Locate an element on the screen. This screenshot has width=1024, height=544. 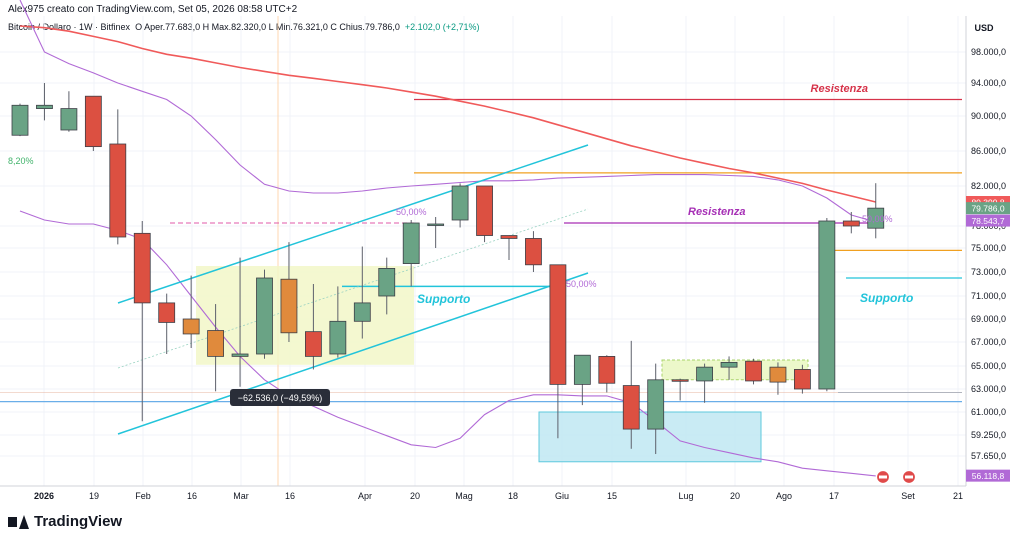
time-tick-label: Ago is located at coordinates (784, 496).